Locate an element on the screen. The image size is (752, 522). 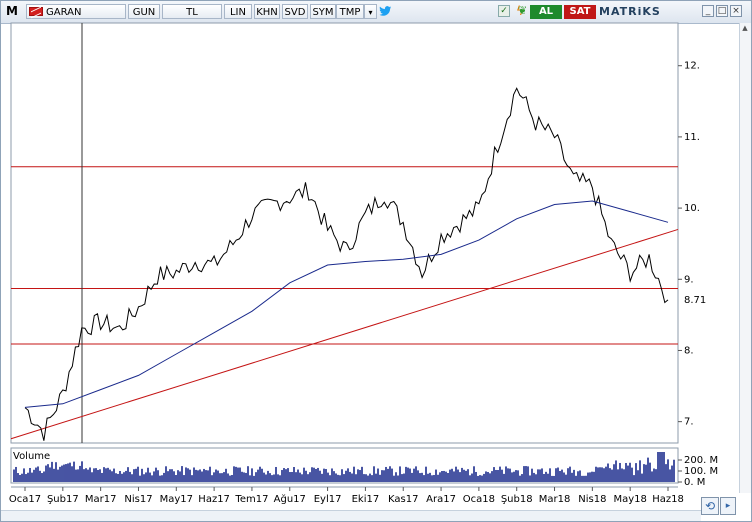
svd-button: SVD is located at coordinates (295, 11).